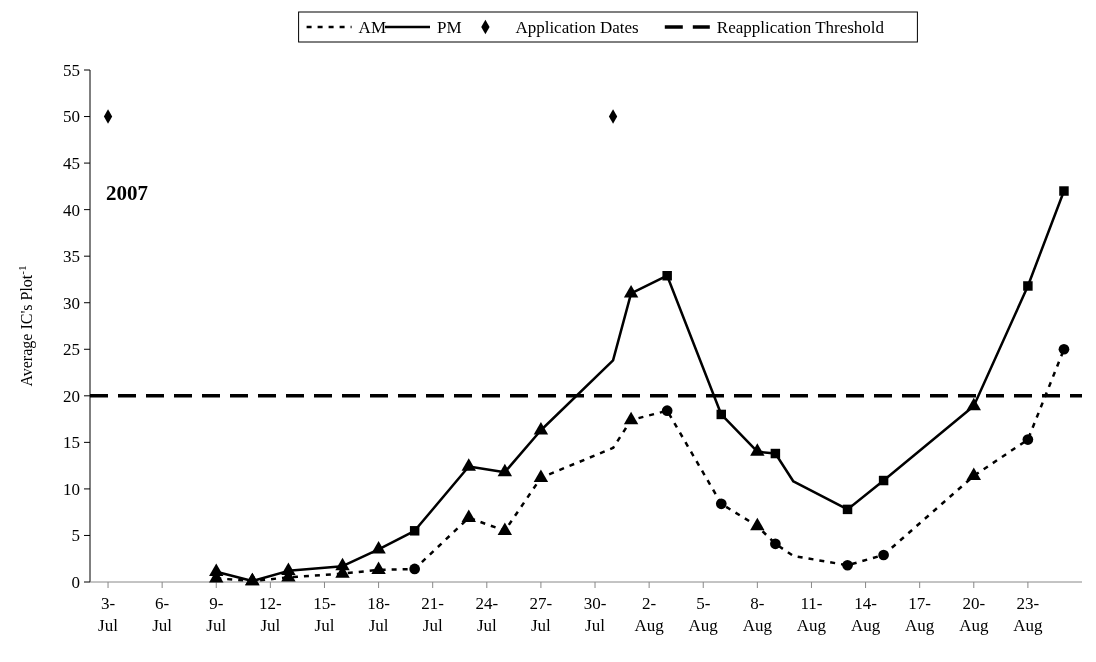  I want to click on x-tick-label: 21- Jul, so click(433, 614).